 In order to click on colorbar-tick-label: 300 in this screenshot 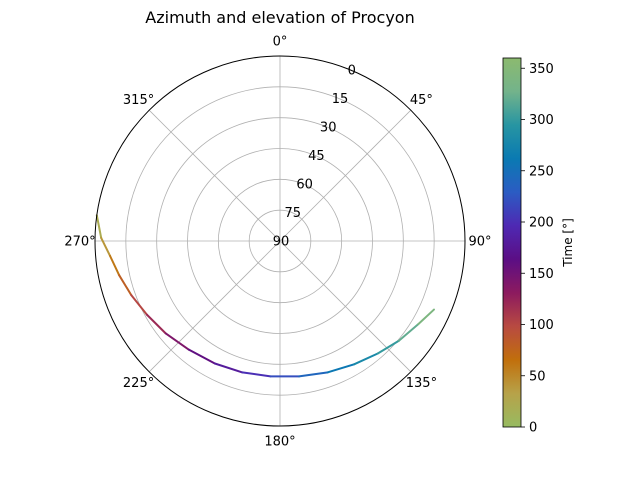, I will do `click(541, 120)`.